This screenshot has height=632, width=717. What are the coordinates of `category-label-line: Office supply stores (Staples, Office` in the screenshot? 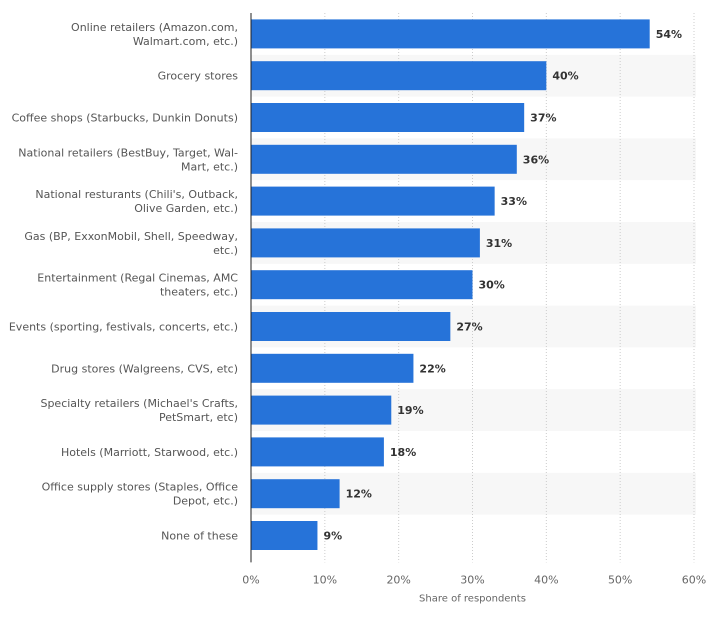 It's located at (140, 487).